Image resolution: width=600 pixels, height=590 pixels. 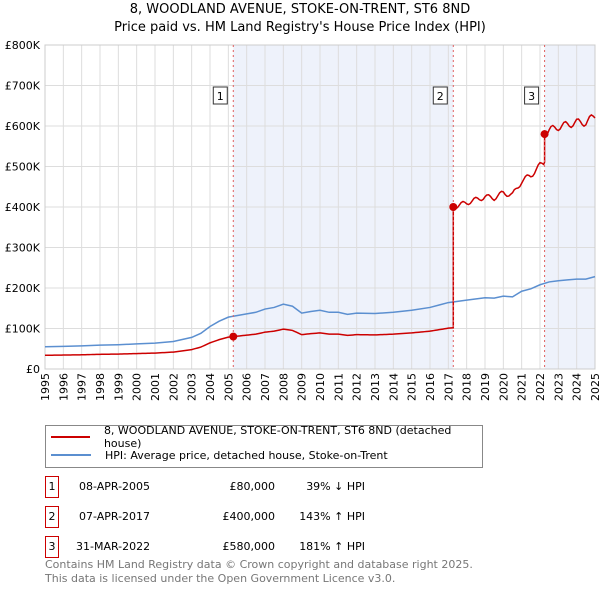 I want to click on hpi-line, so click(x=320, y=311).